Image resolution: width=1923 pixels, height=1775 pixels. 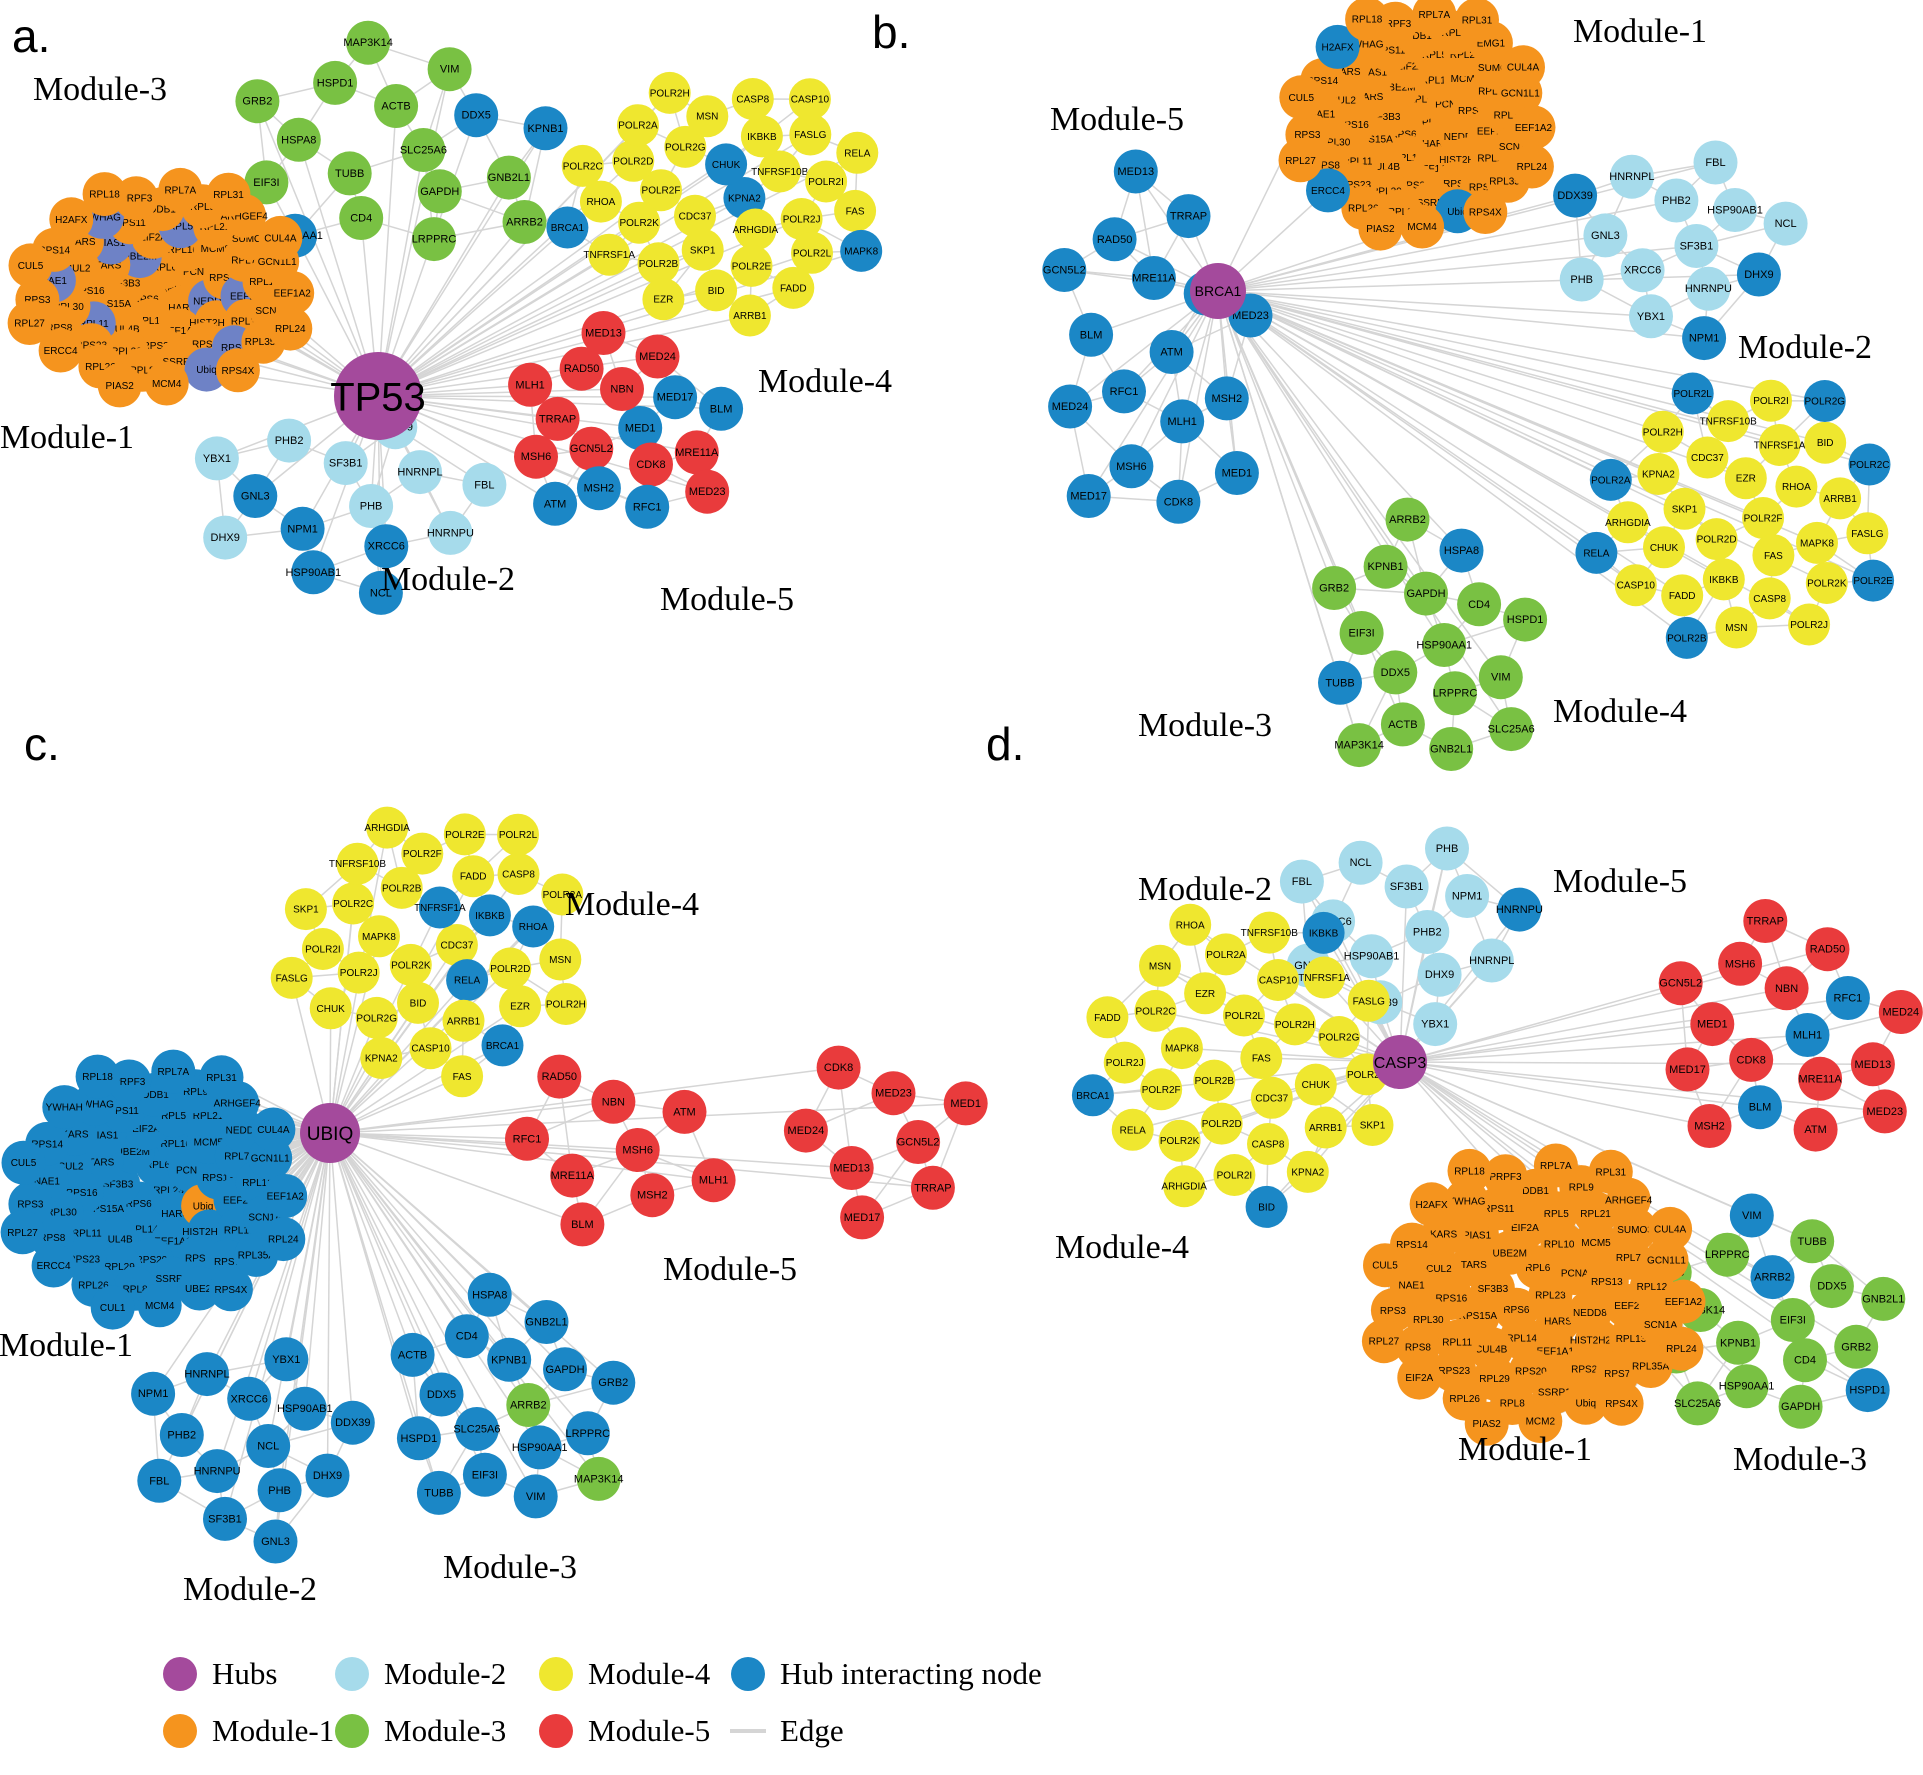 I want to click on node-ACTB, so click(x=396, y=106).